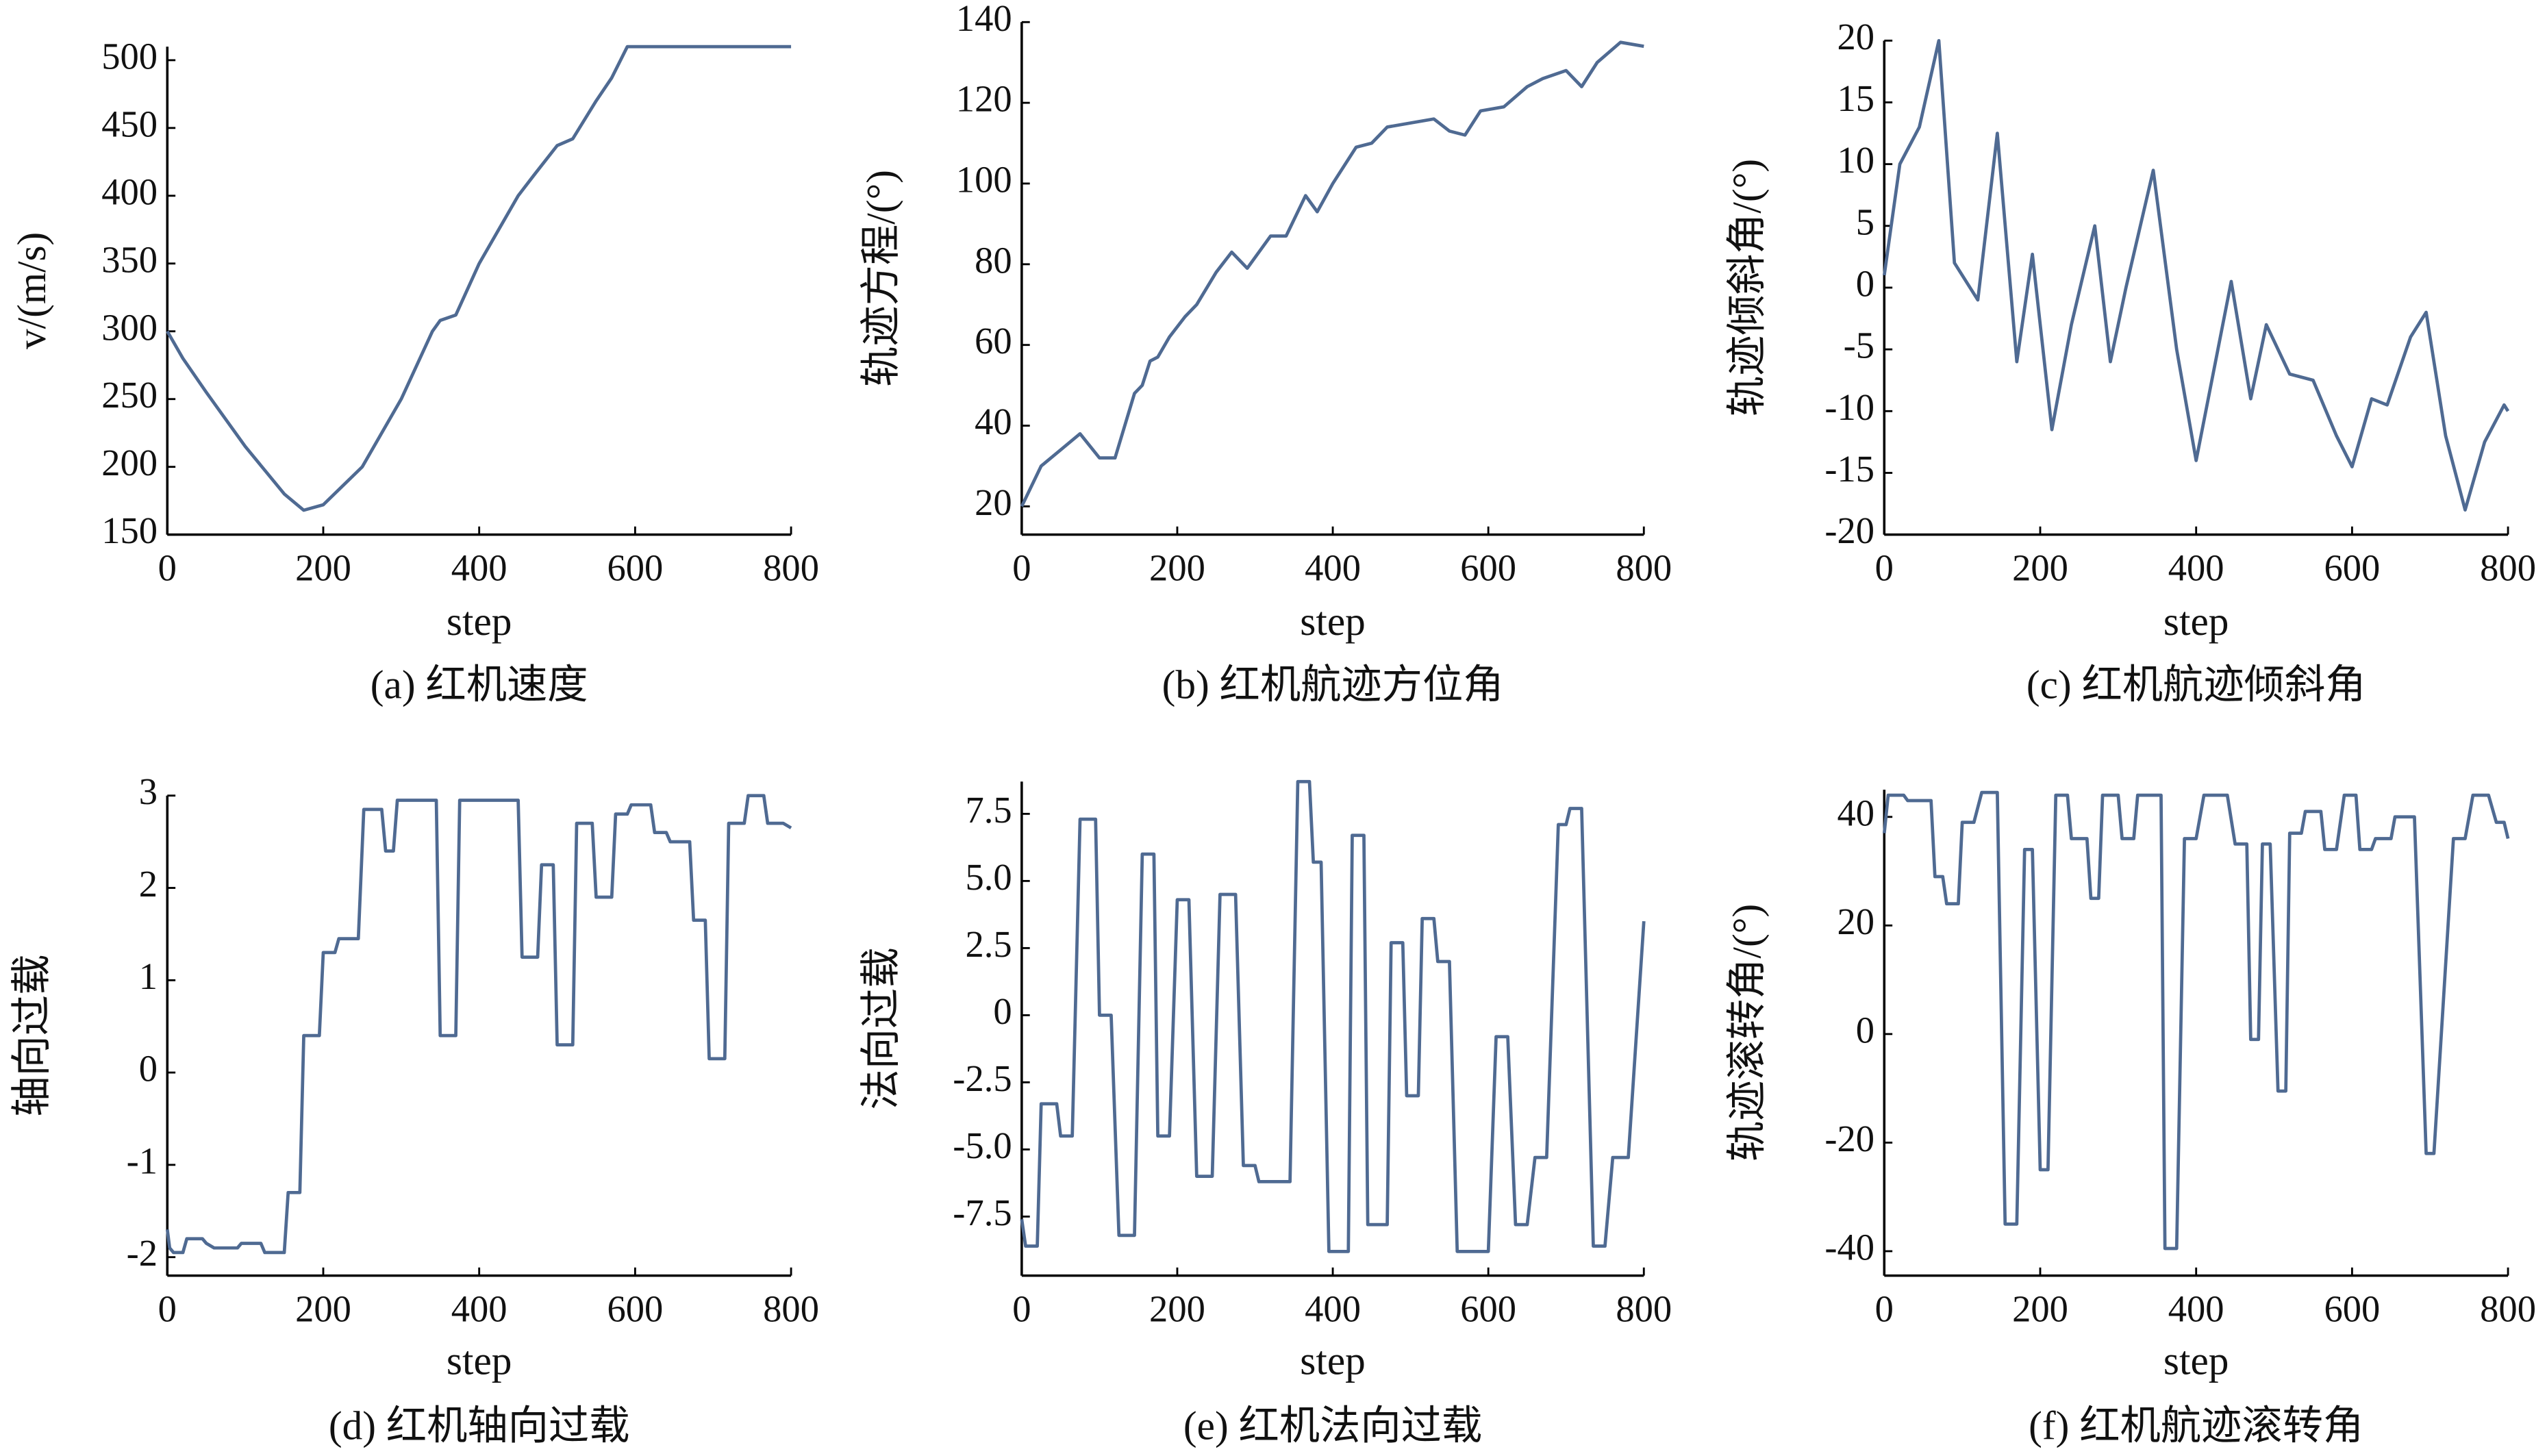 The height and width of the screenshot is (1456, 2547). Describe the element at coordinates (479, 684) in the screenshot. I see `caption: (a) 红机速度` at that location.